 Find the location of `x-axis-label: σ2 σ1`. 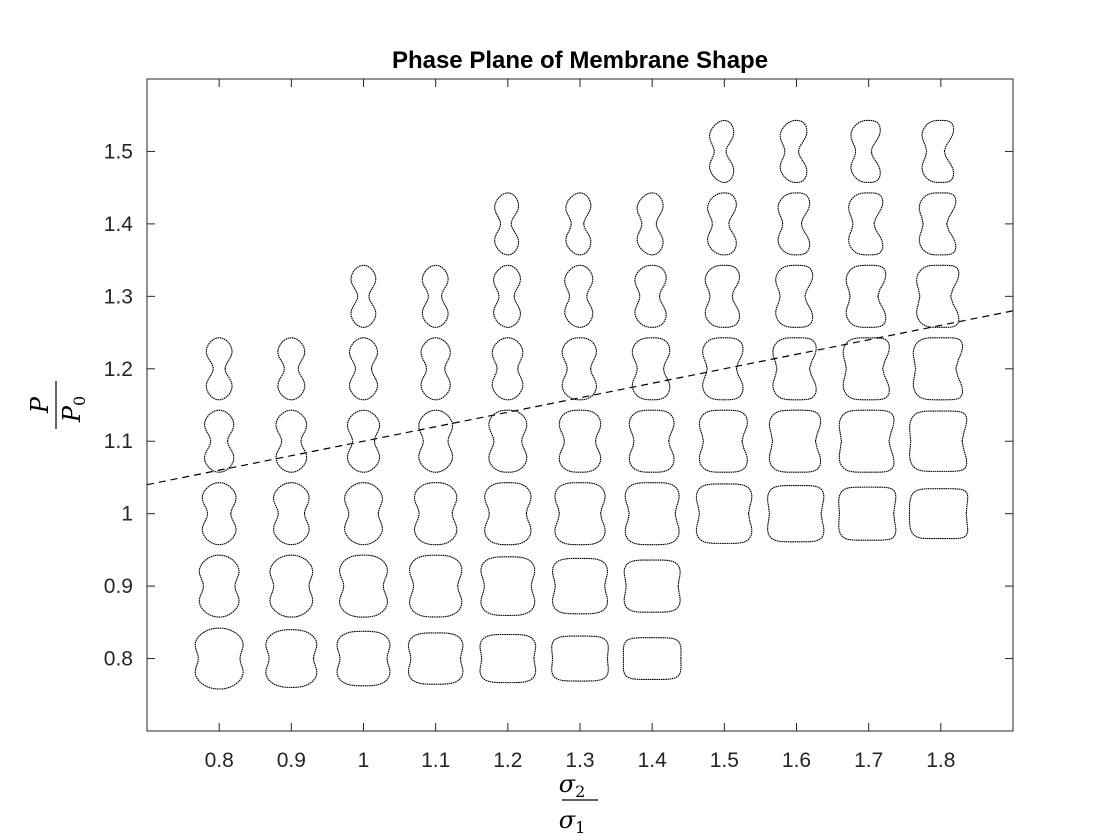

x-axis-label: σ2 σ1 is located at coordinates (578, 803).